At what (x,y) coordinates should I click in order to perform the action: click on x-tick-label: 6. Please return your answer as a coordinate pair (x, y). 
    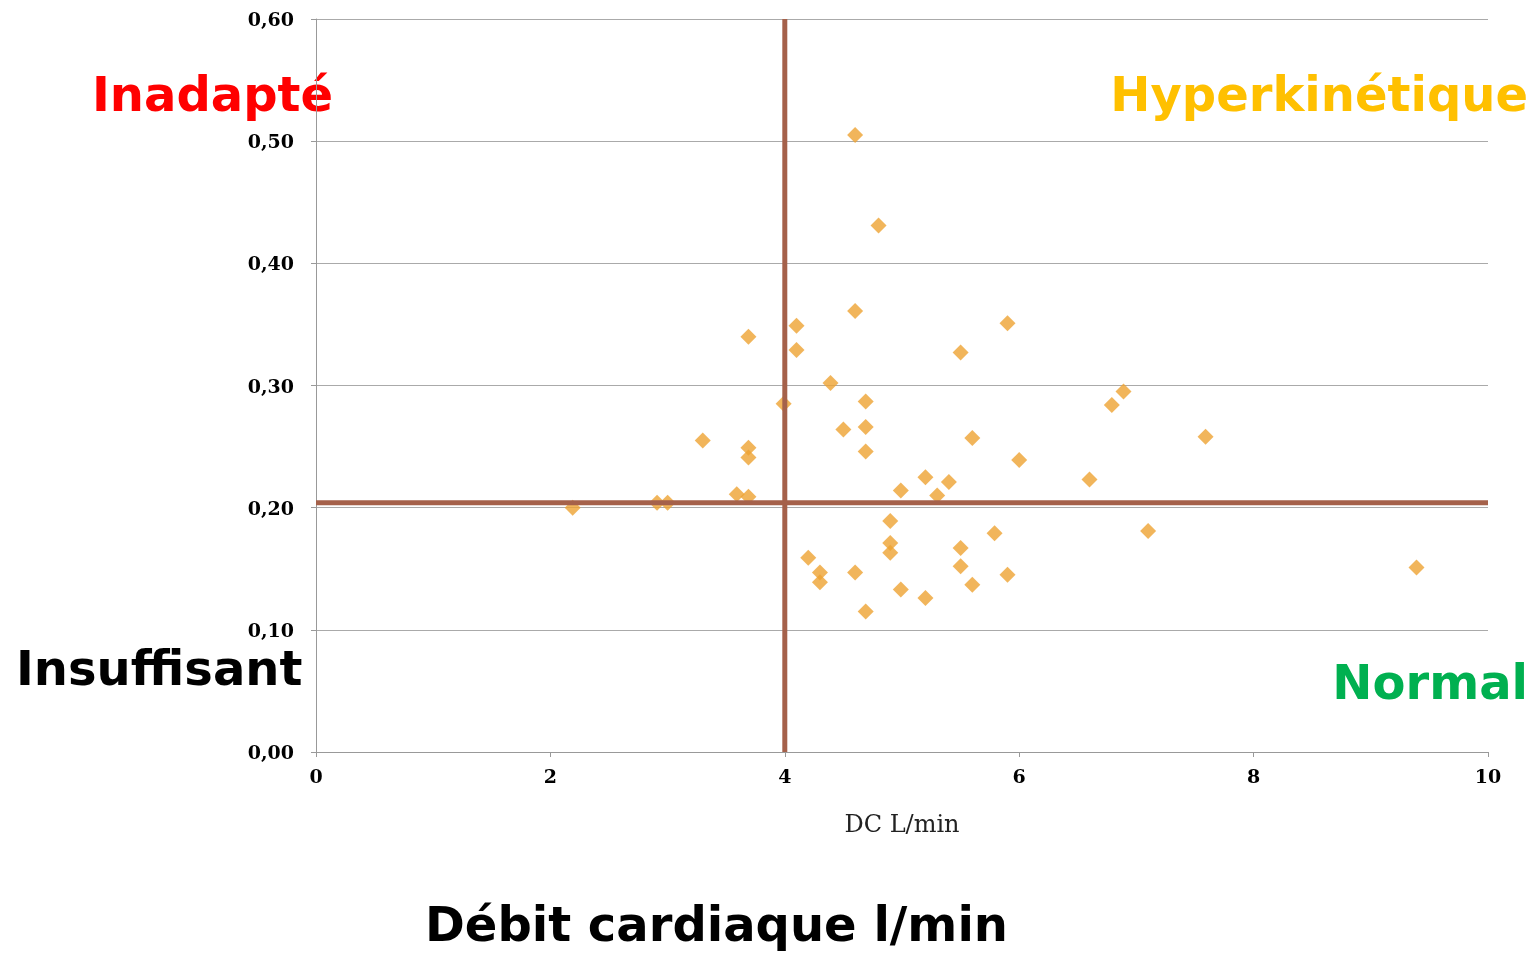
    Looking at the image, I should click on (1019, 775).